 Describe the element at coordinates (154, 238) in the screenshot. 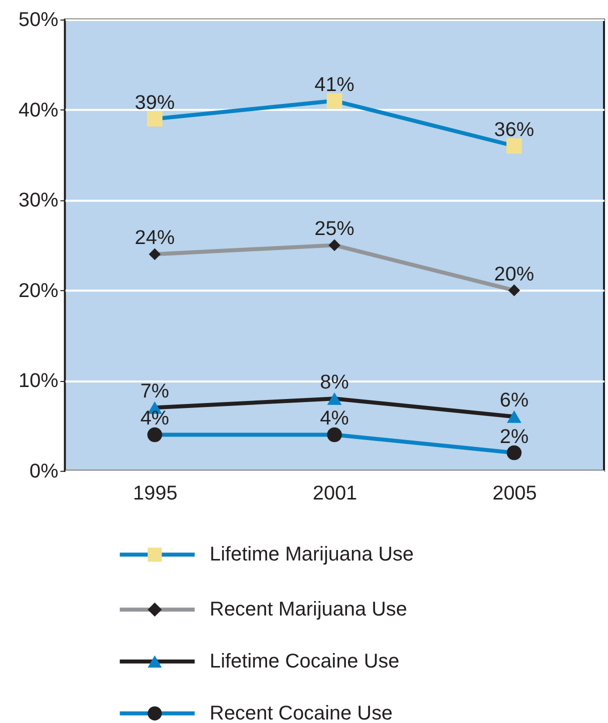

I see `data-label: 24%` at that location.